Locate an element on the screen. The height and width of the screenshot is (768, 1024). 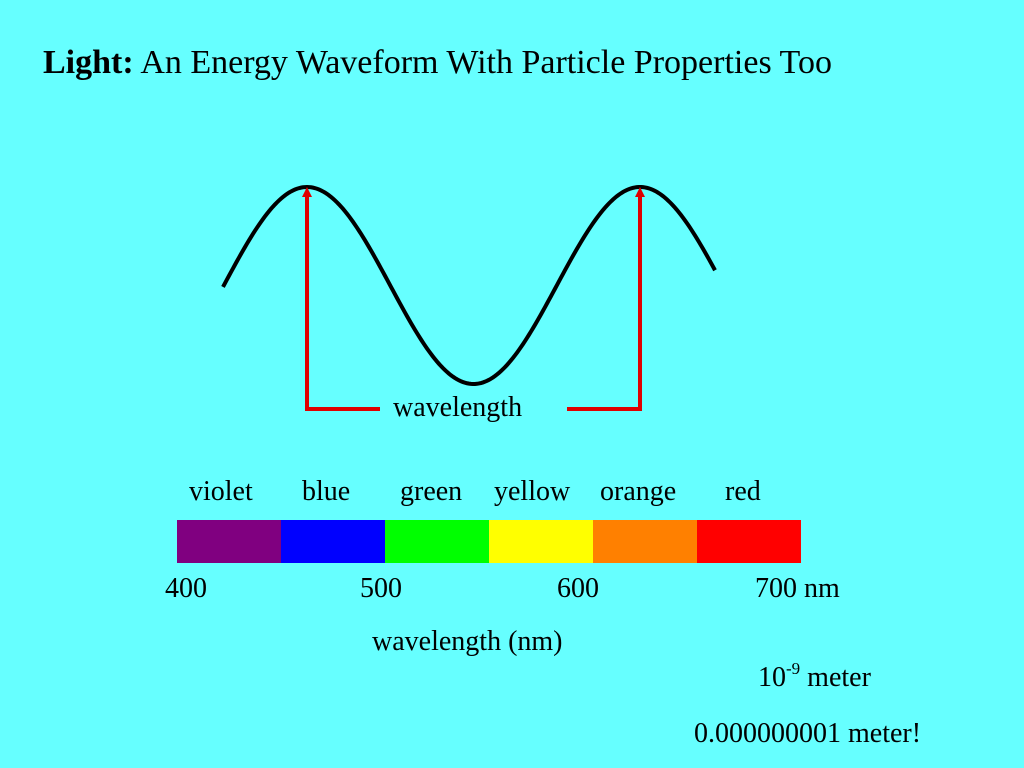
wavelength-label: wavelength is located at coordinates (458, 407).